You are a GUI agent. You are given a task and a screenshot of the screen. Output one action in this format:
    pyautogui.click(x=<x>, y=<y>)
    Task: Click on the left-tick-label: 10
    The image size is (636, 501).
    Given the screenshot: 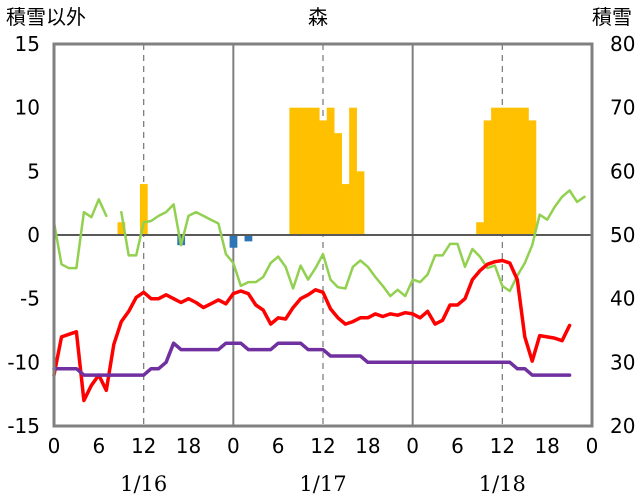 What is the action you would take?
    pyautogui.click(x=27, y=108)
    